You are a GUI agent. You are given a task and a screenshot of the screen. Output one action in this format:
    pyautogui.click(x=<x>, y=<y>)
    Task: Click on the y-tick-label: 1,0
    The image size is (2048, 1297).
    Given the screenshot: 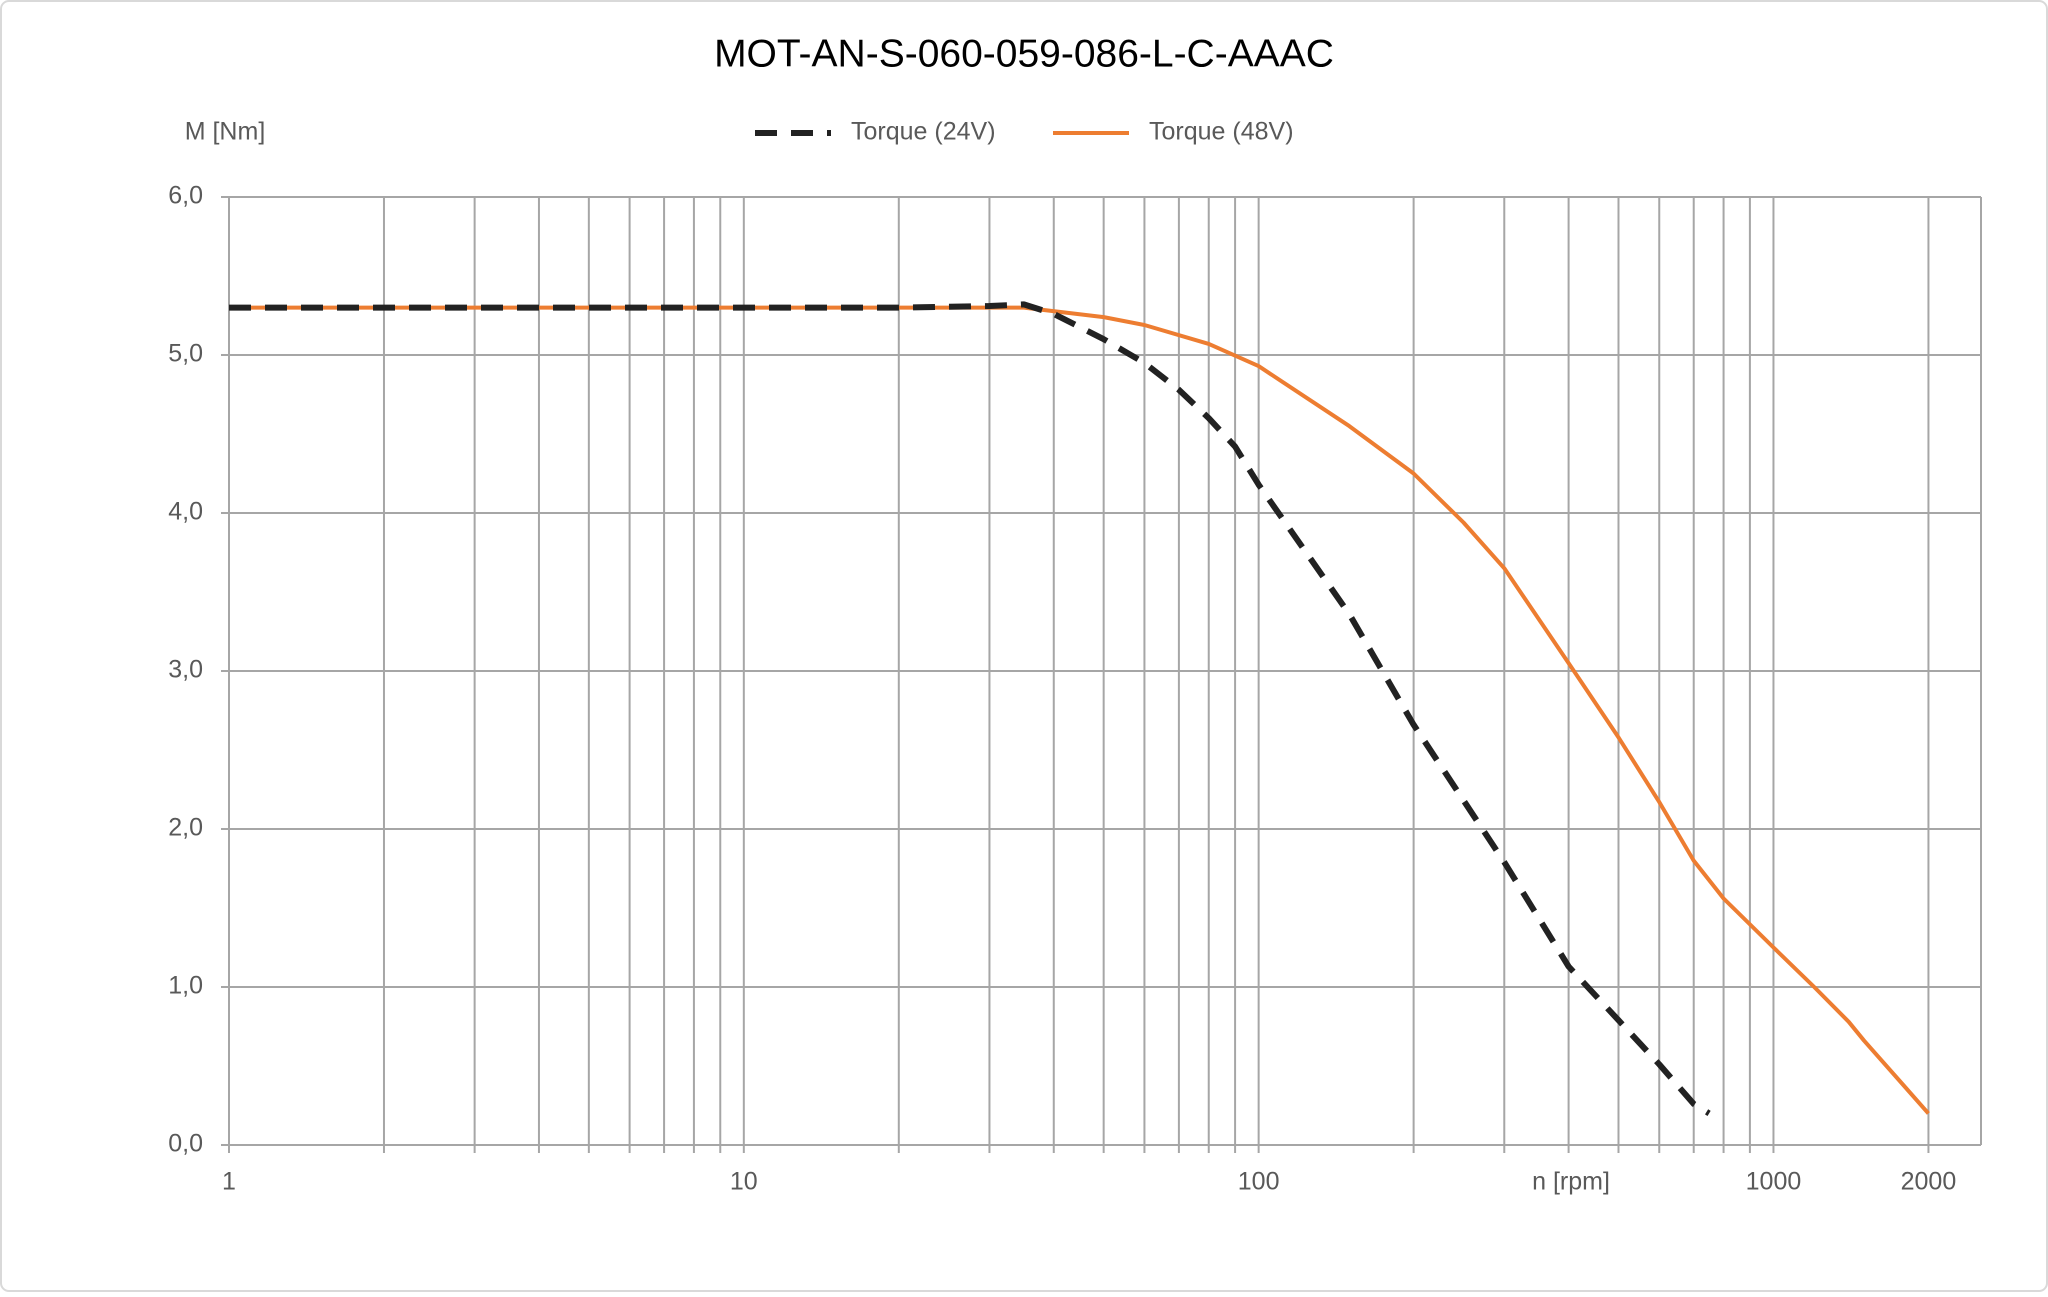 What is the action you would take?
    pyautogui.click(x=185, y=986)
    